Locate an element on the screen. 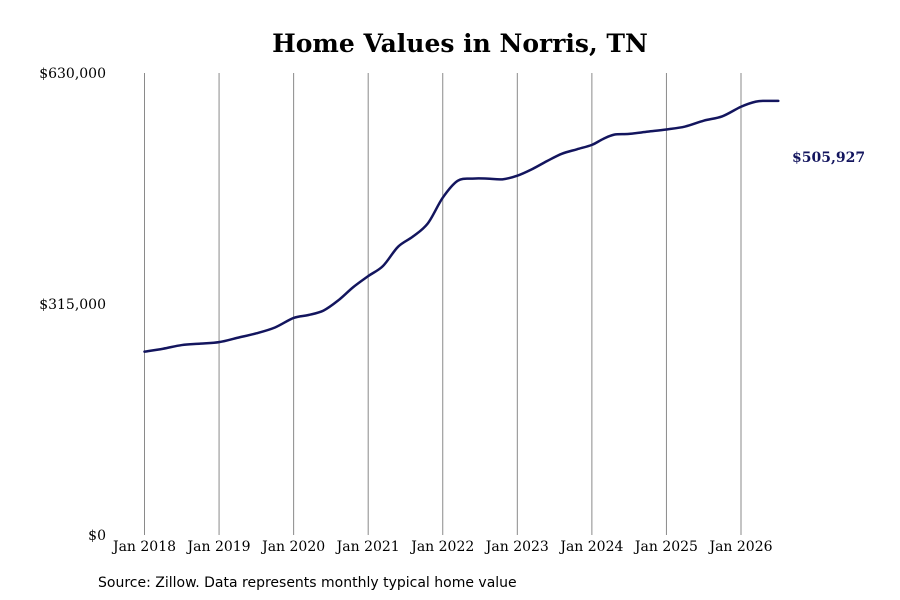  last-value-label: $505,927 is located at coordinates (828, 158).